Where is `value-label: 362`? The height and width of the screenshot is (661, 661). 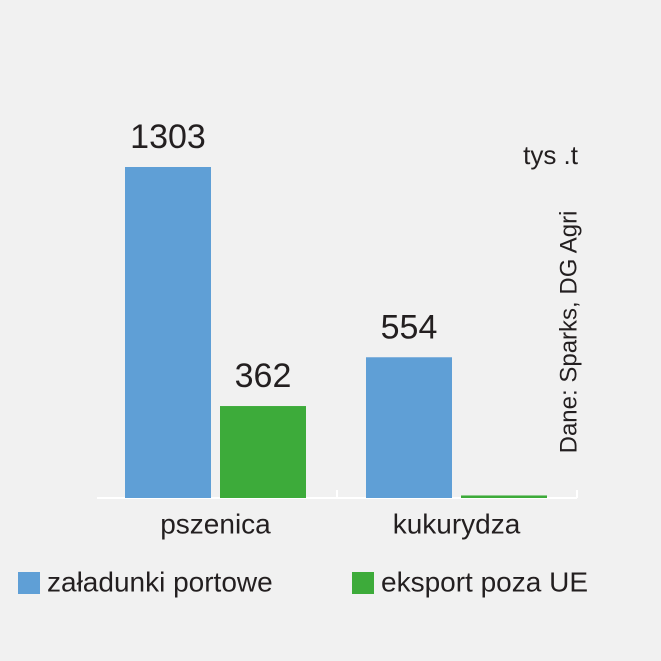 value-label: 362 is located at coordinates (263, 376).